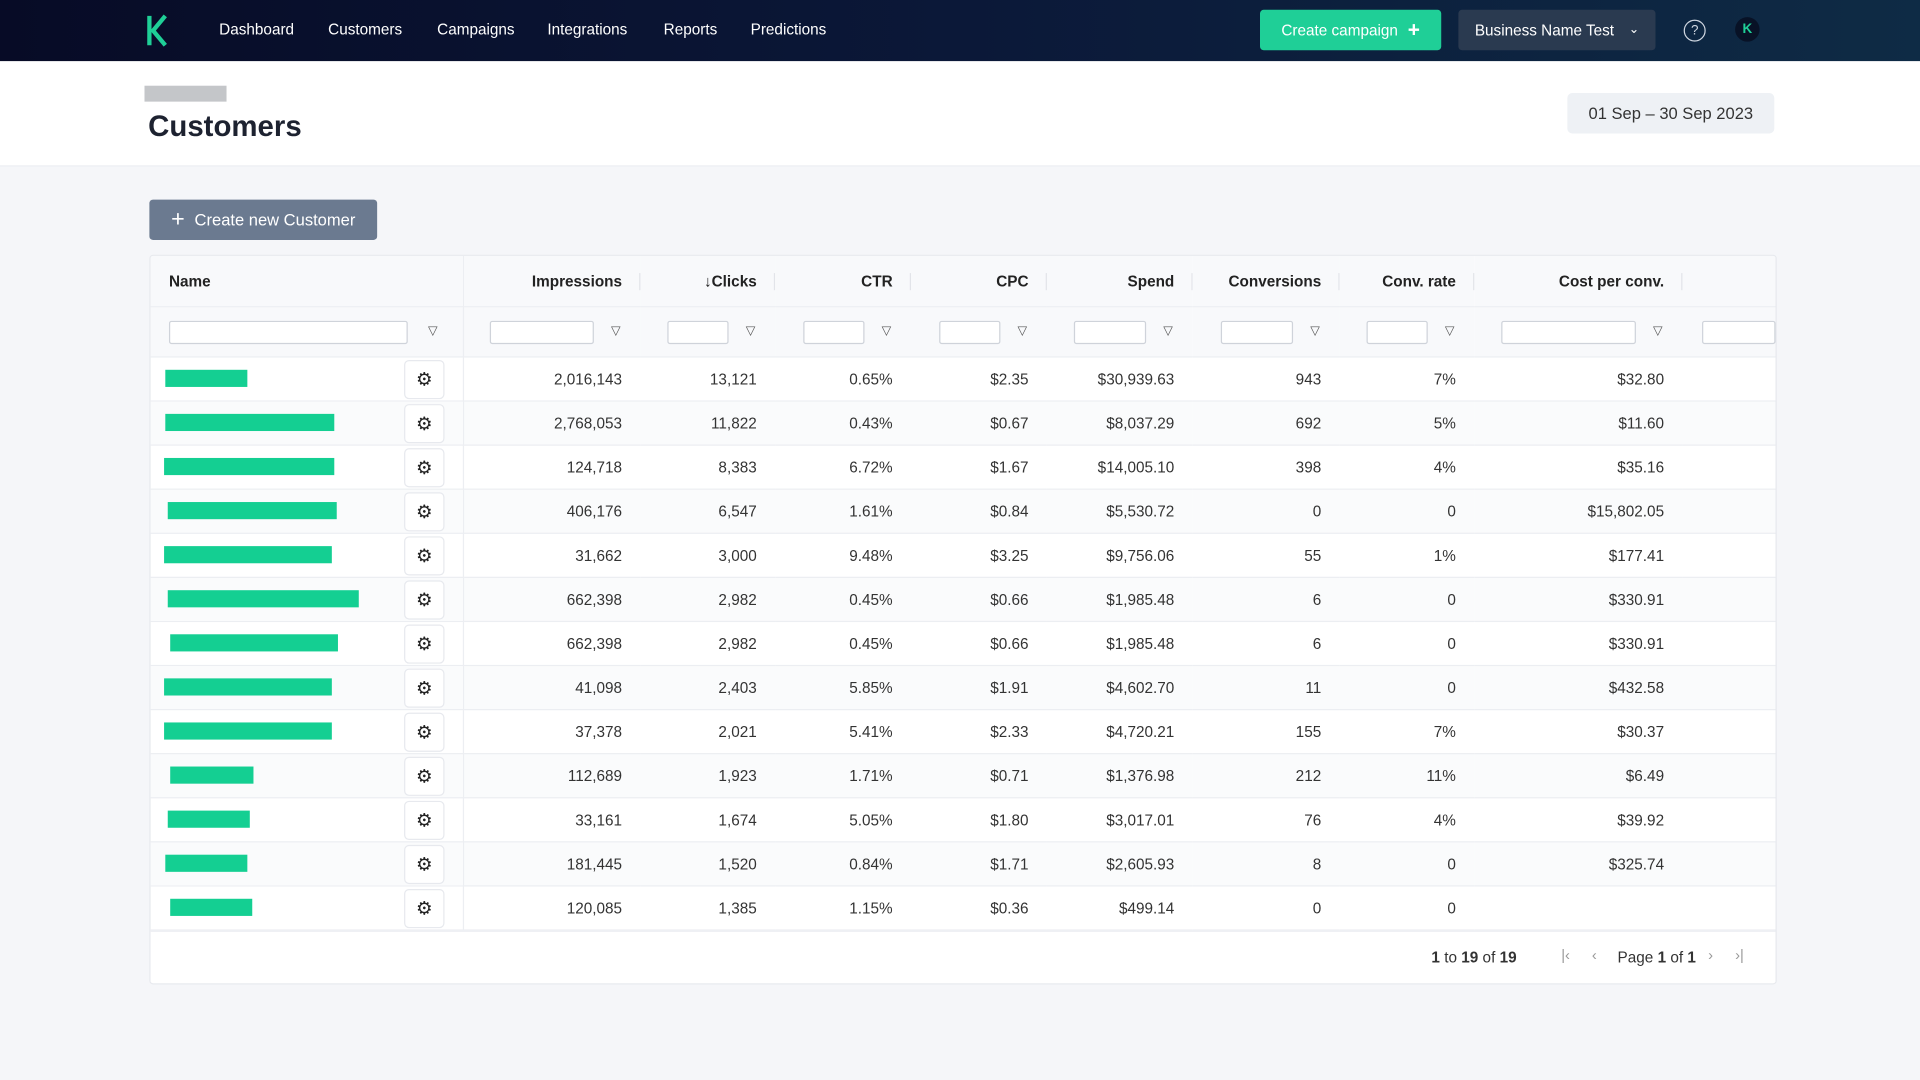  What do you see at coordinates (1694, 30) in the screenshot?
I see `help-icon: ?` at bounding box center [1694, 30].